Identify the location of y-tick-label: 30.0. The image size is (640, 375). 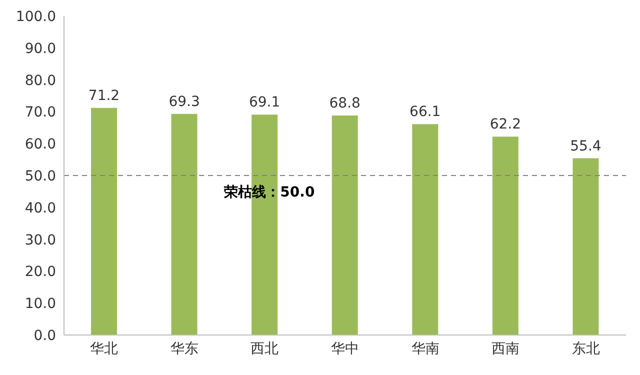
(40, 240).